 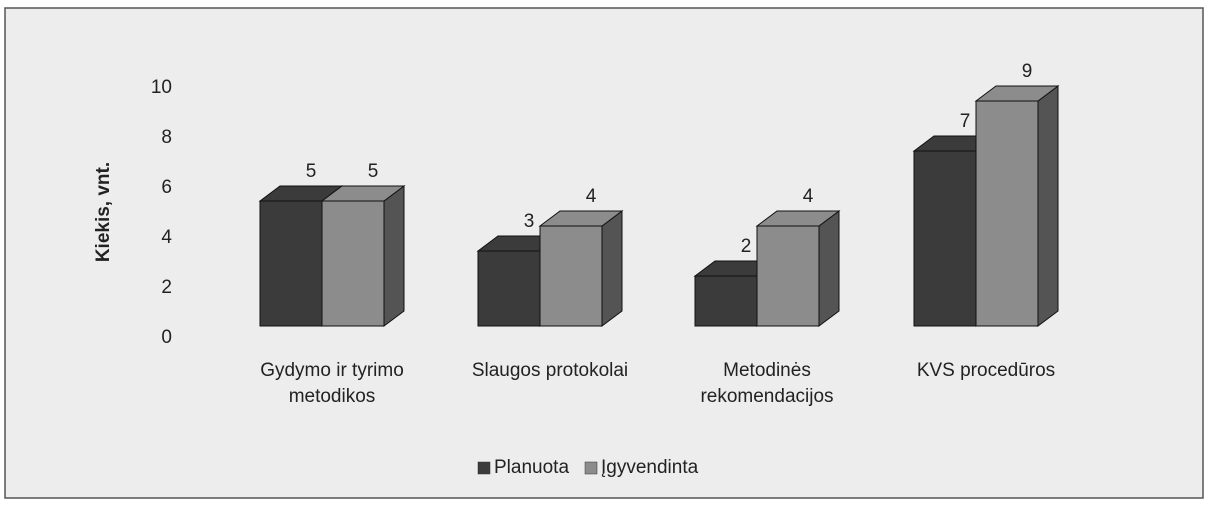 What do you see at coordinates (166, 337) in the screenshot?
I see `y-tick-label: 0` at bounding box center [166, 337].